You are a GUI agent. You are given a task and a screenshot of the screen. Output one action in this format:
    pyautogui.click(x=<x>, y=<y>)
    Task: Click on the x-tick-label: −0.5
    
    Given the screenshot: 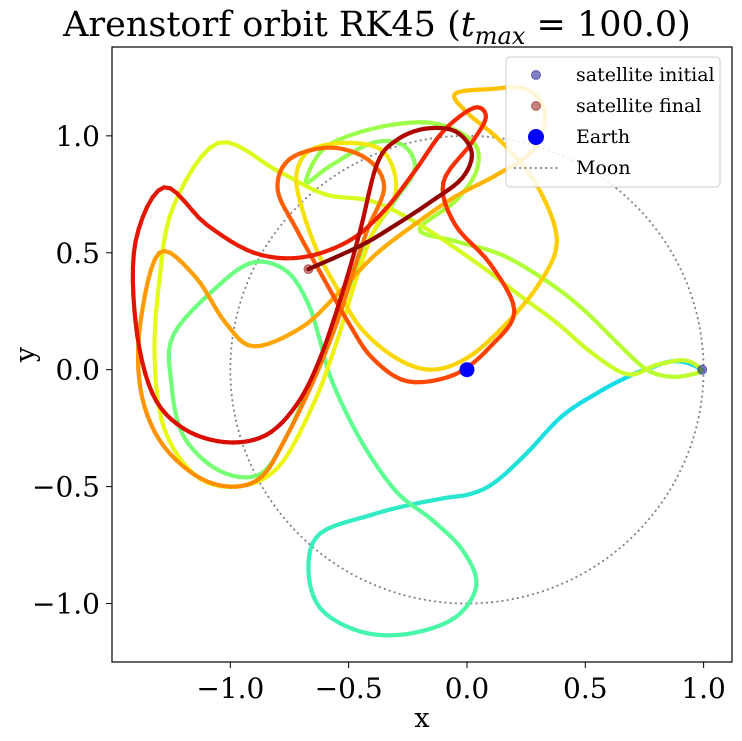 What is the action you would take?
    pyautogui.click(x=349, y=688)
    